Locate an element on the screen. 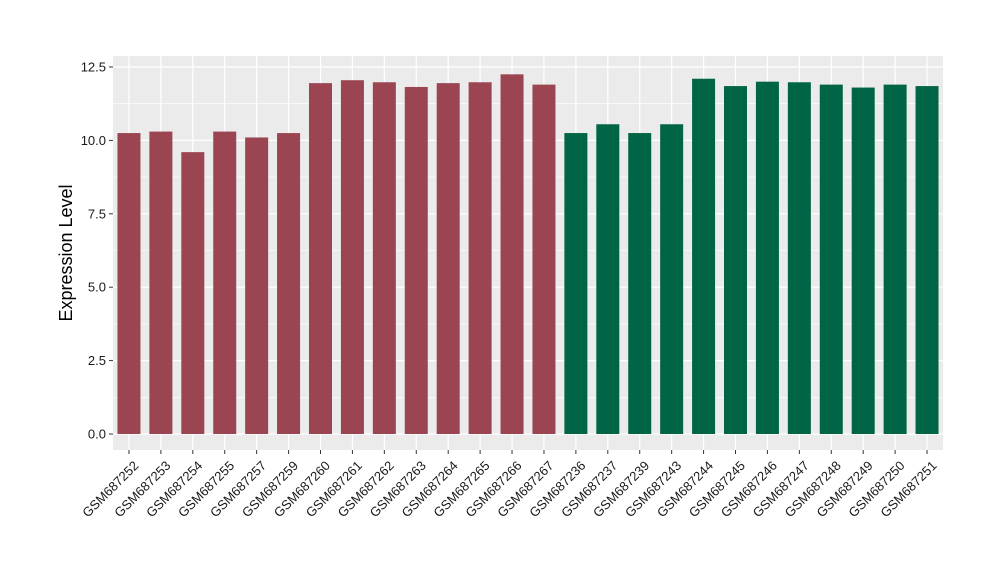  bar-GSM687255 is located at coordinates (225, 283).